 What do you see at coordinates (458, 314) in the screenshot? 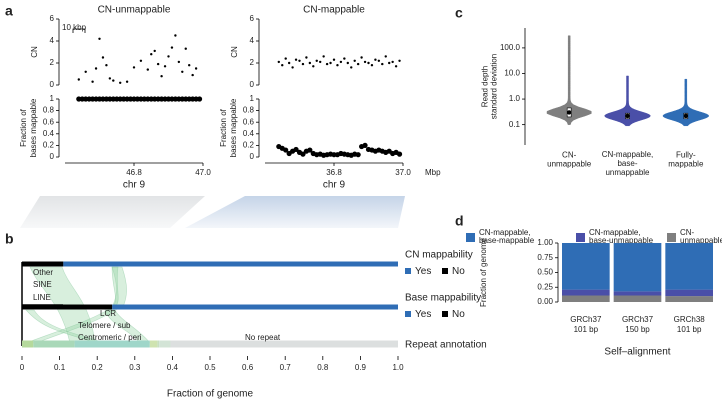
I see `legend-label: No` at bounding box center [458, 314].